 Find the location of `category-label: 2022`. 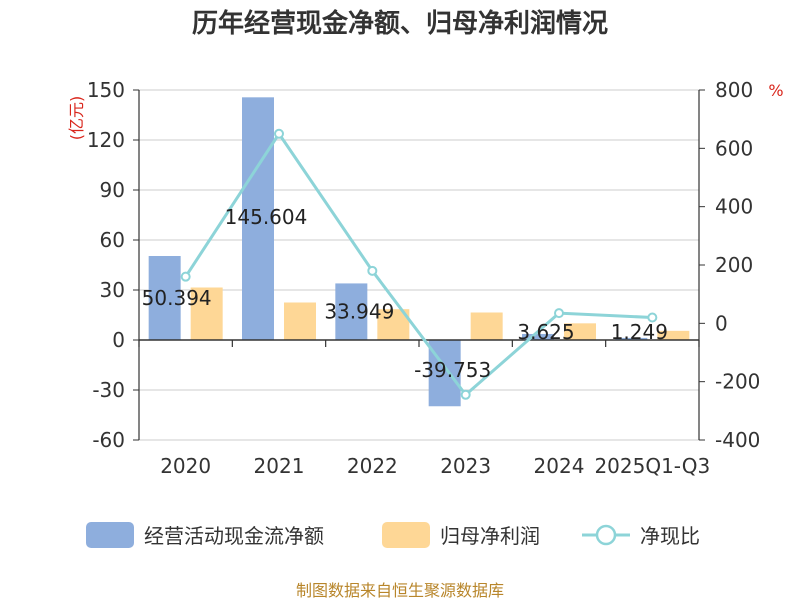

category-label: 2022 is located at coordinates (372, 466).